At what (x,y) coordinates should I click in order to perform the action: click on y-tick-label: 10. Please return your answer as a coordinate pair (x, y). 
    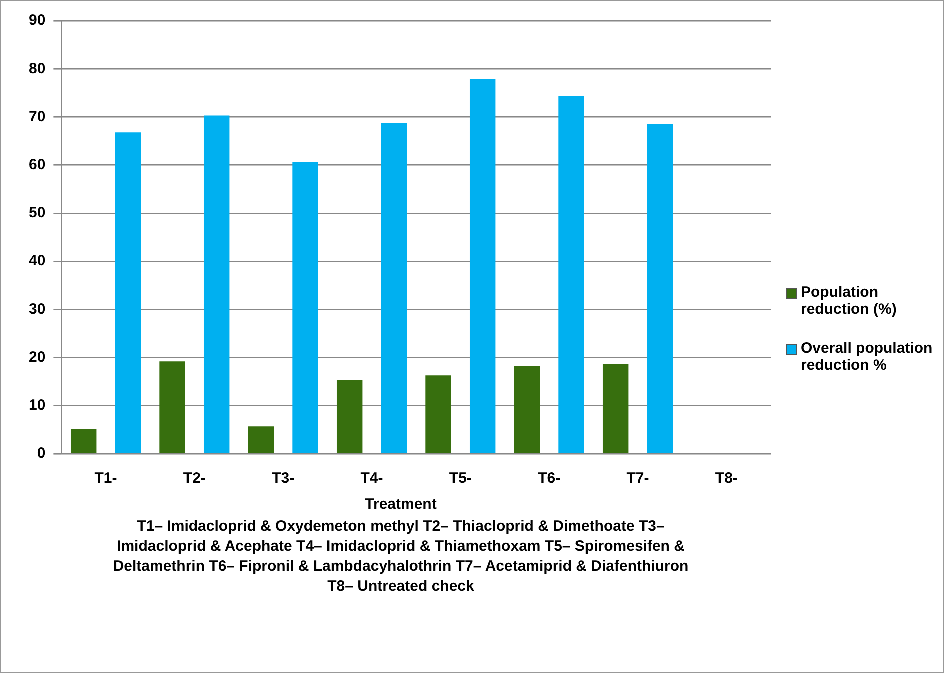
    Looking at the image, I should click on (37, 405).